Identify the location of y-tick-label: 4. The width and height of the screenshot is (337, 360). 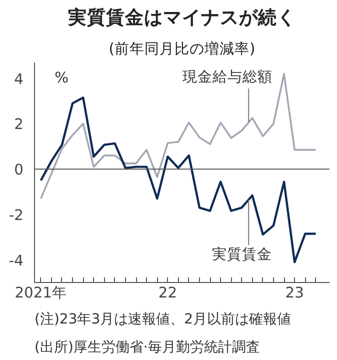
(19, 79).